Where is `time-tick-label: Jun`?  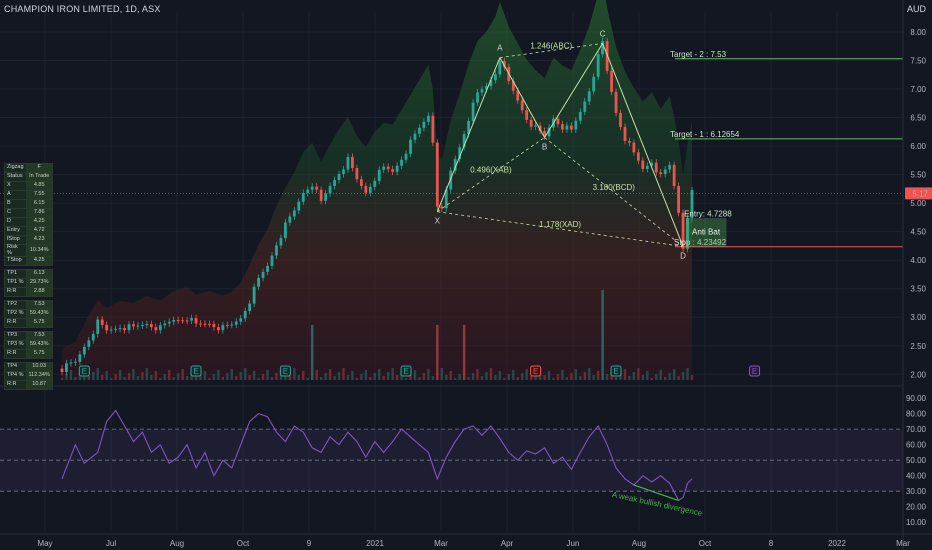
time-tick-label: Jun is located at coordinates (573, 543).